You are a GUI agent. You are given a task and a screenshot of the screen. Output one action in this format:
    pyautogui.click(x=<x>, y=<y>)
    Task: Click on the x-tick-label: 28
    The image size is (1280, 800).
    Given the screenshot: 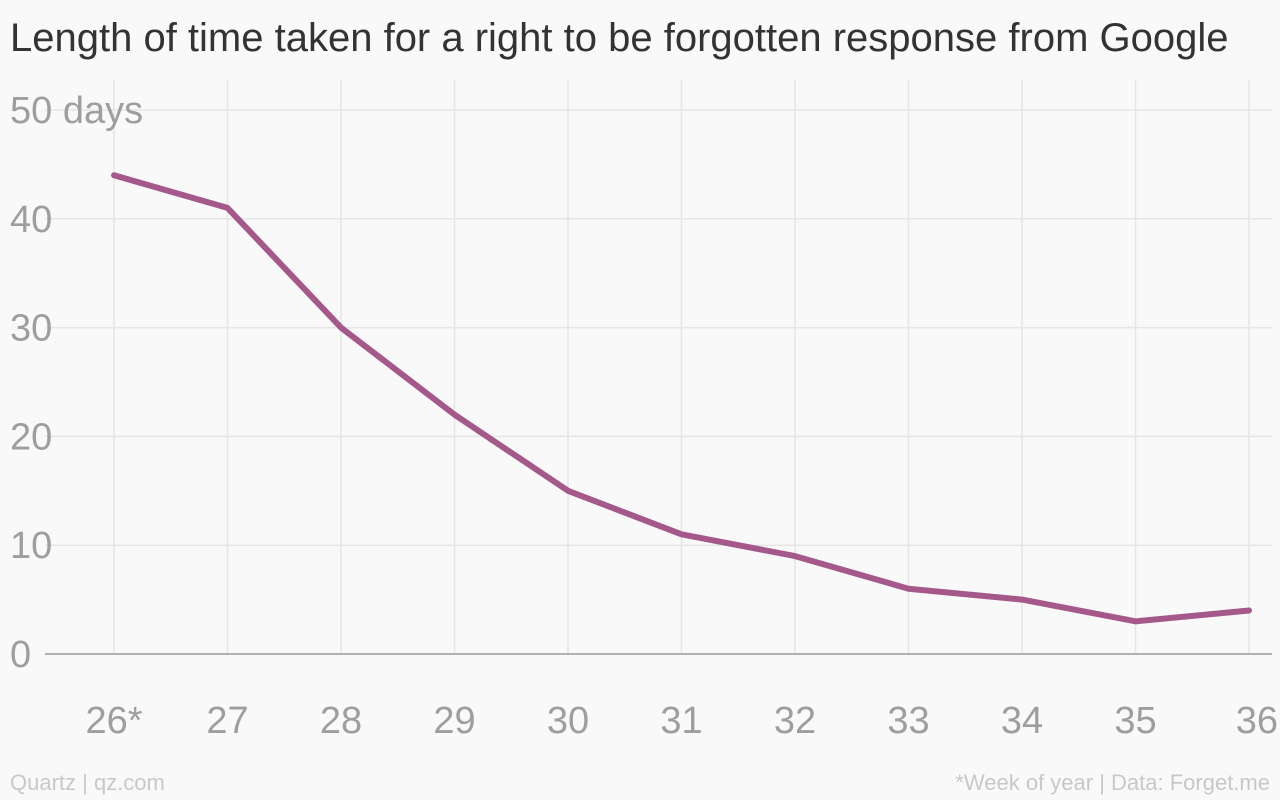 What is the action you would take?
    pyautogui.click(x=341, y=721)
    